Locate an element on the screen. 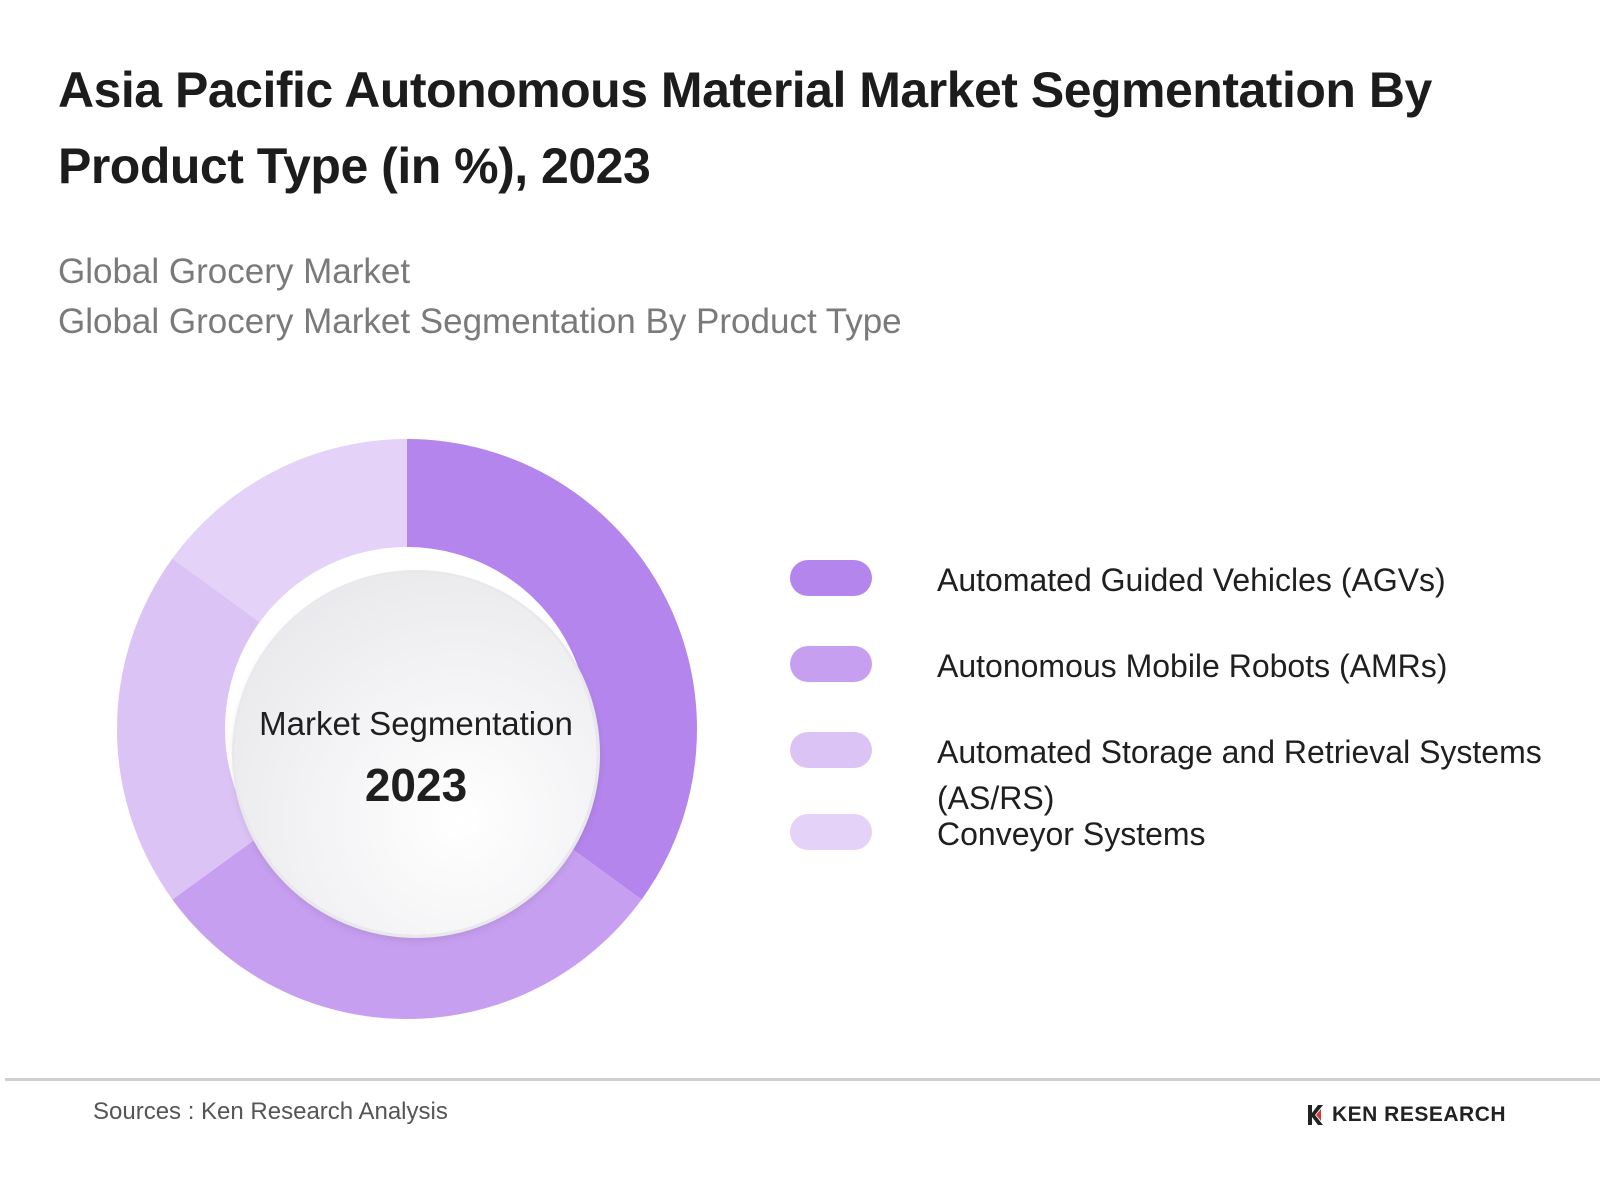  footer-divider is located at coordinates (802, 1079).